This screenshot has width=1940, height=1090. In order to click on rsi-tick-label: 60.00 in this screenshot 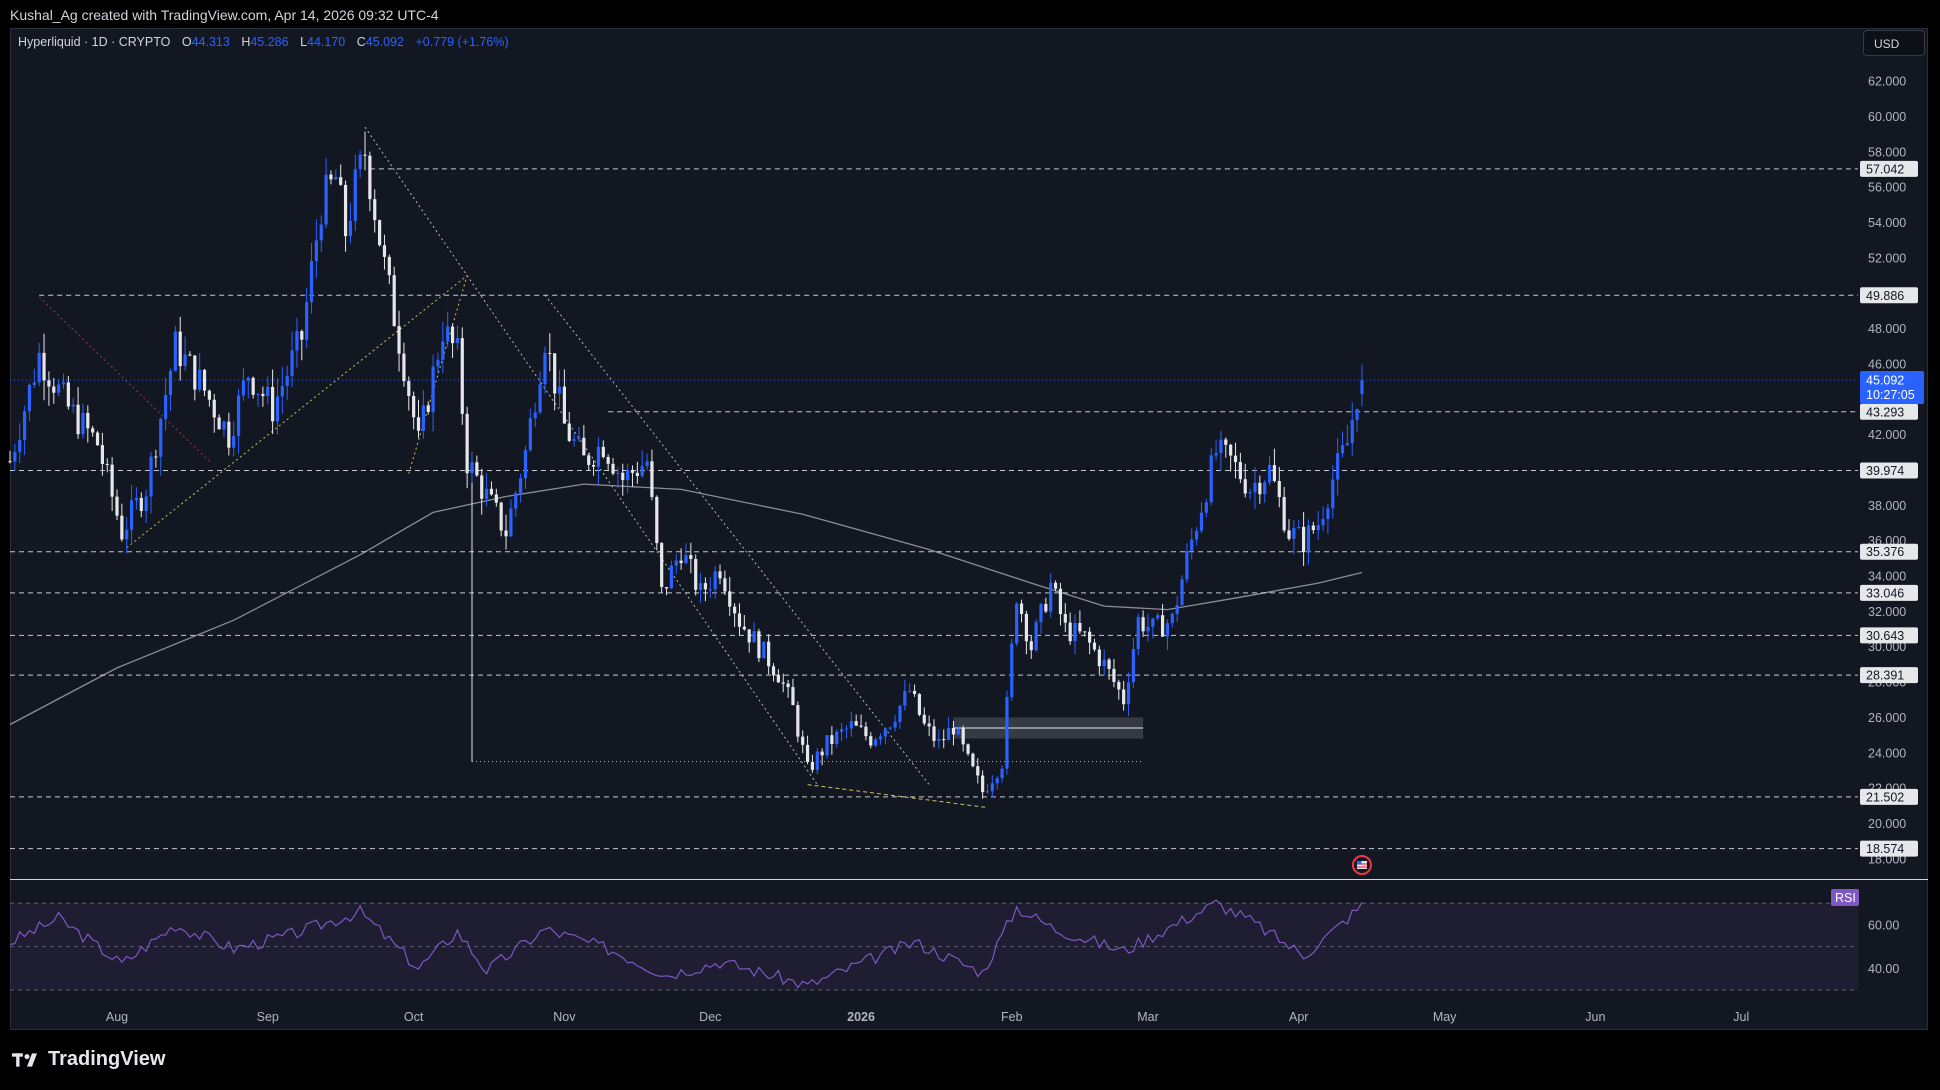, I will do `click(1883, 925)`.